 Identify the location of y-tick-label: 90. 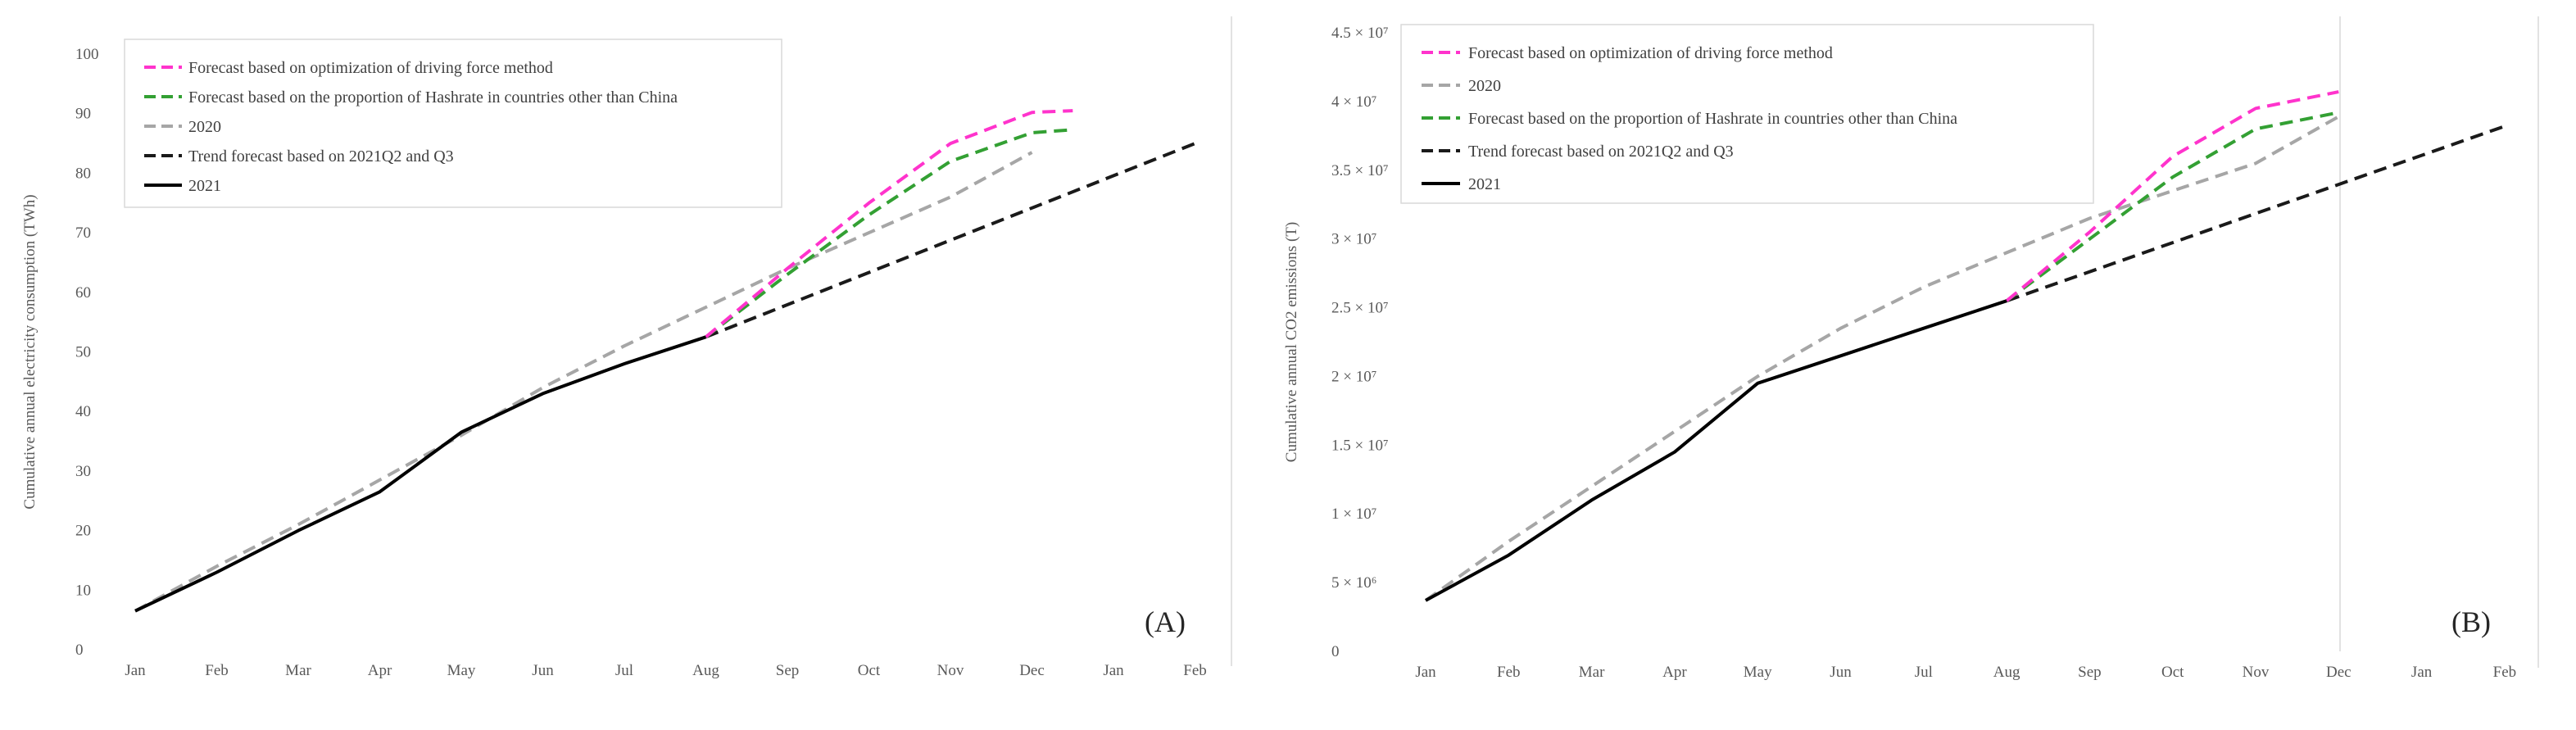
(83, 115).